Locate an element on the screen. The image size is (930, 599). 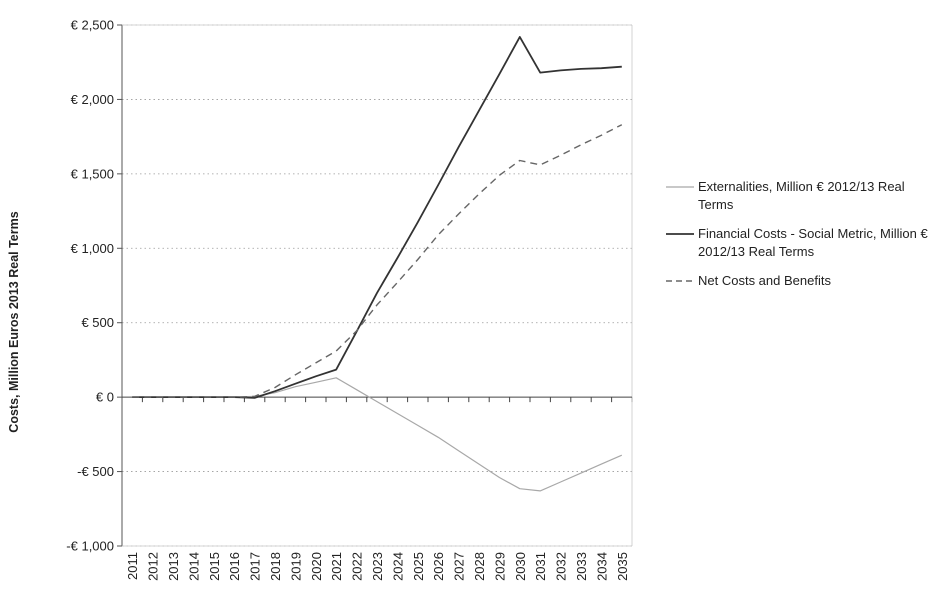
y-tick-label: -€ 500 is located at coordinates (95, 471).